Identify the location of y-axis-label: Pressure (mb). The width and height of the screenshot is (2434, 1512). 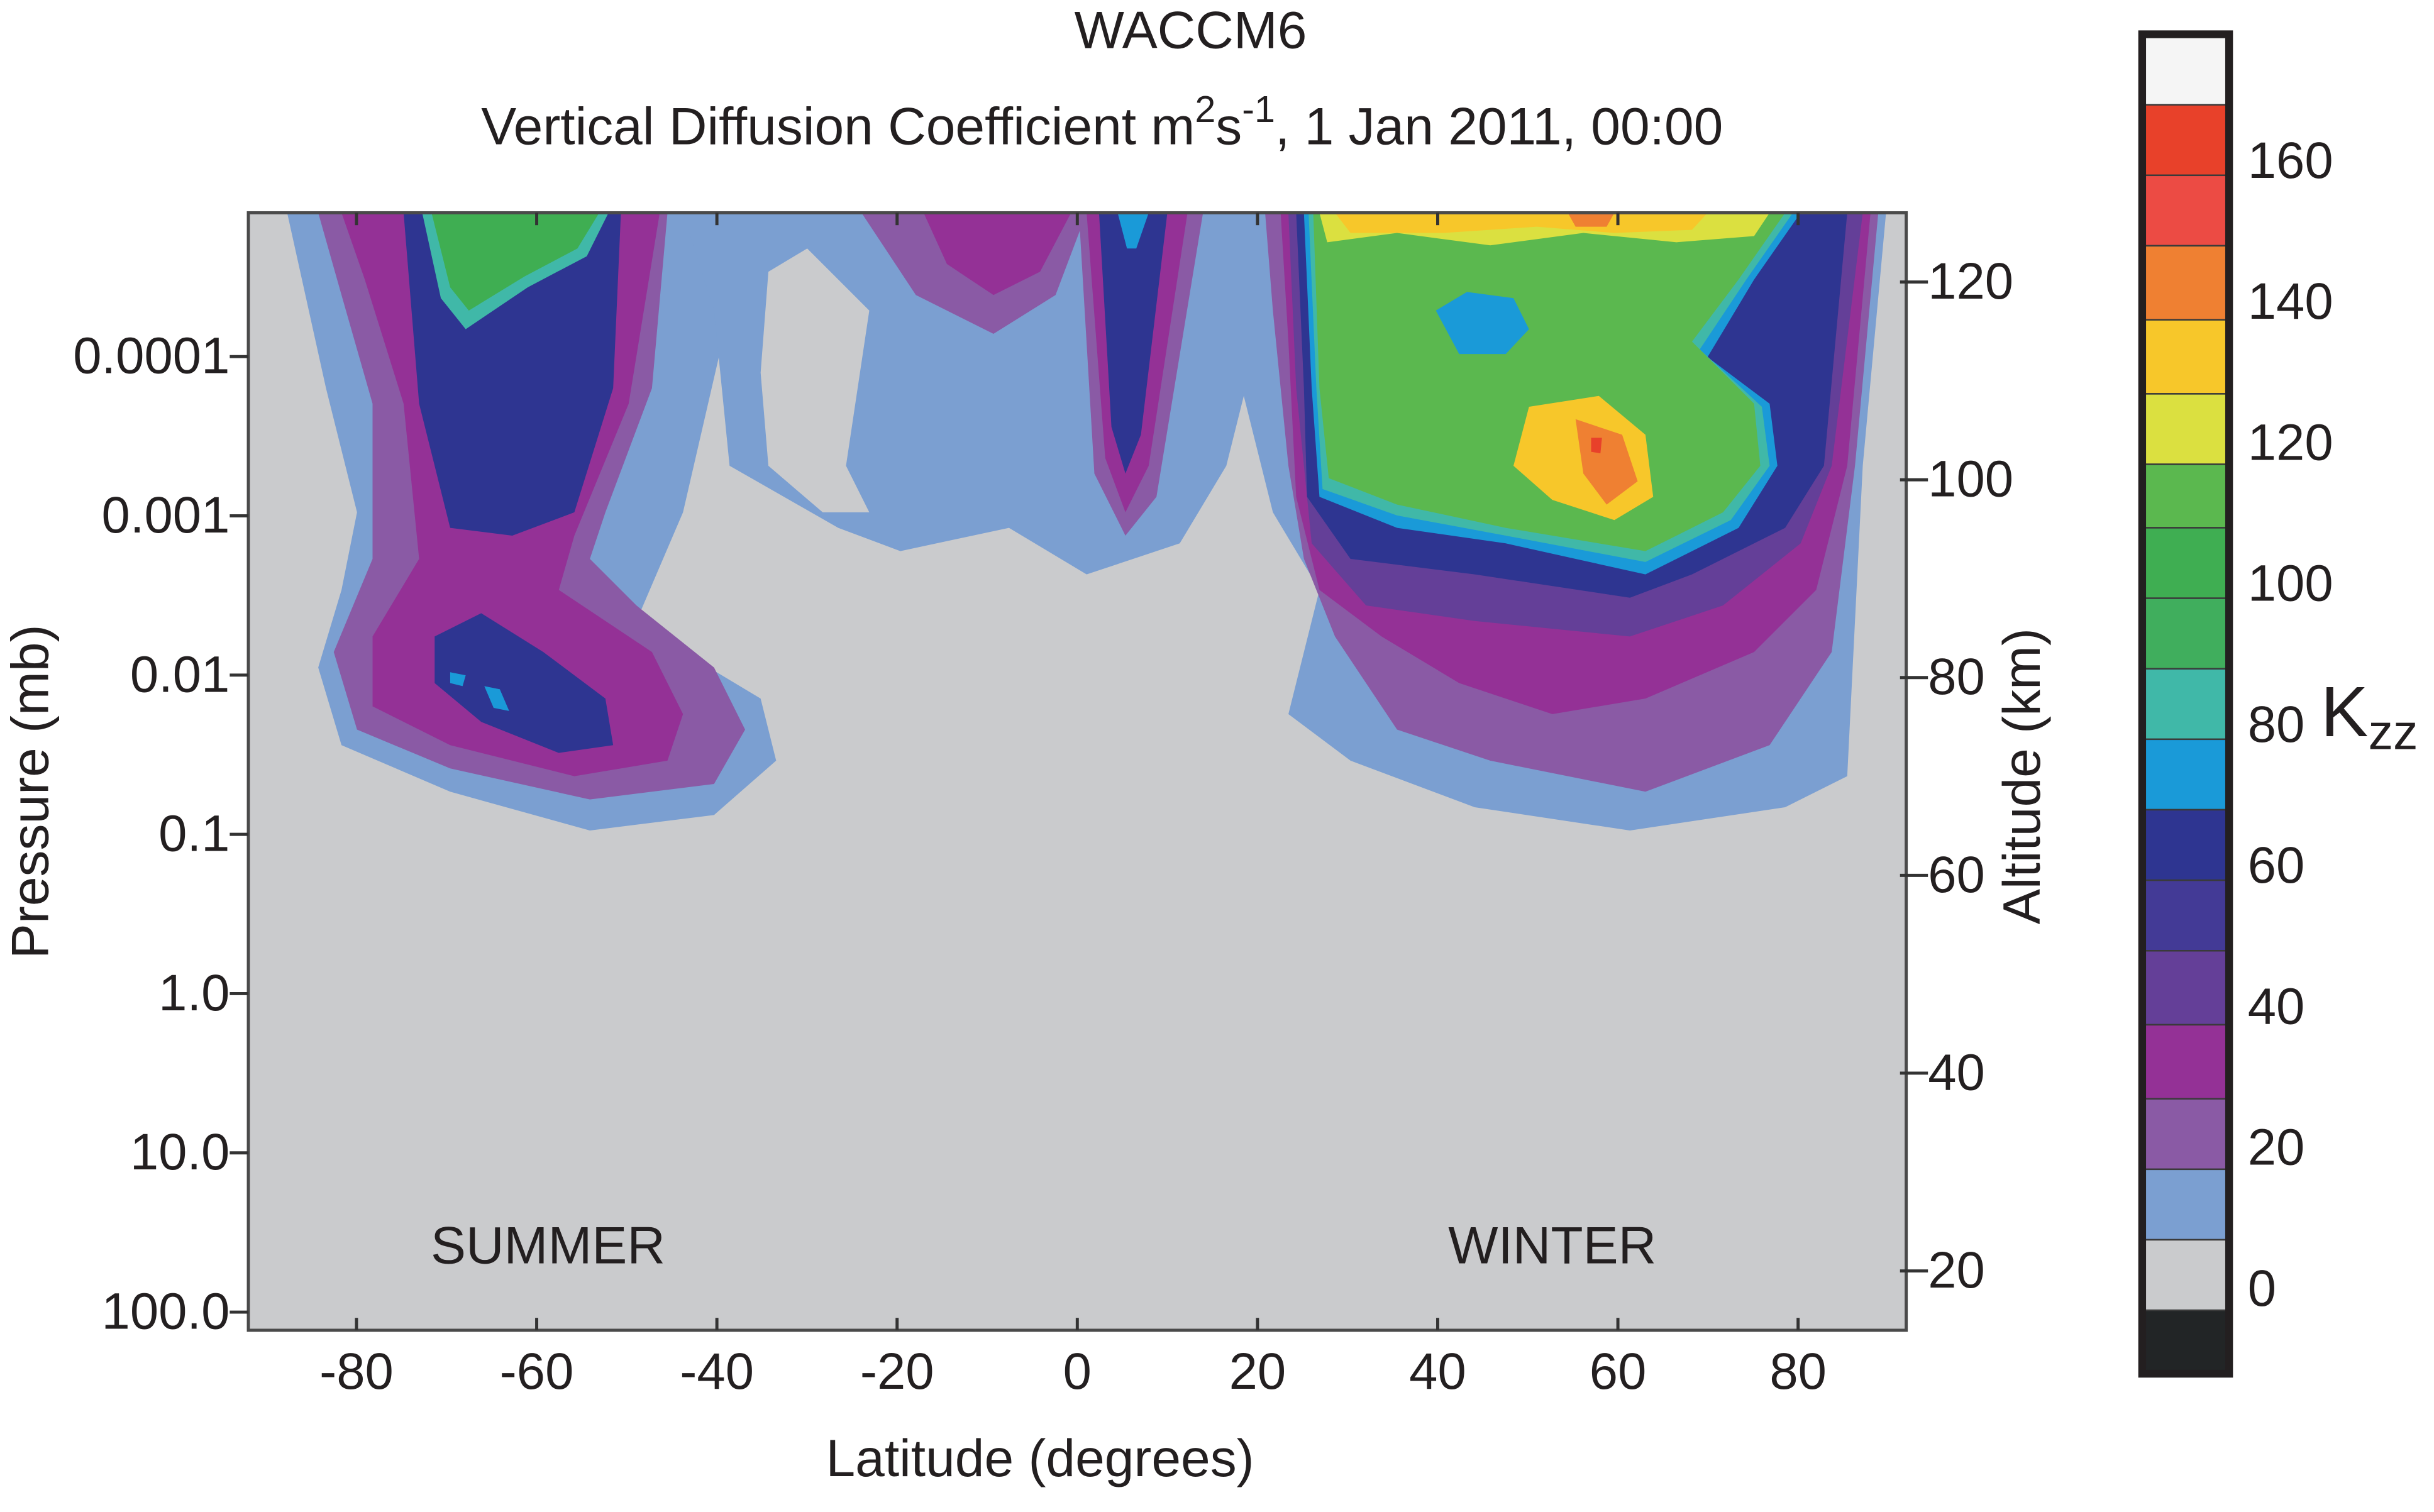
(29, 792).